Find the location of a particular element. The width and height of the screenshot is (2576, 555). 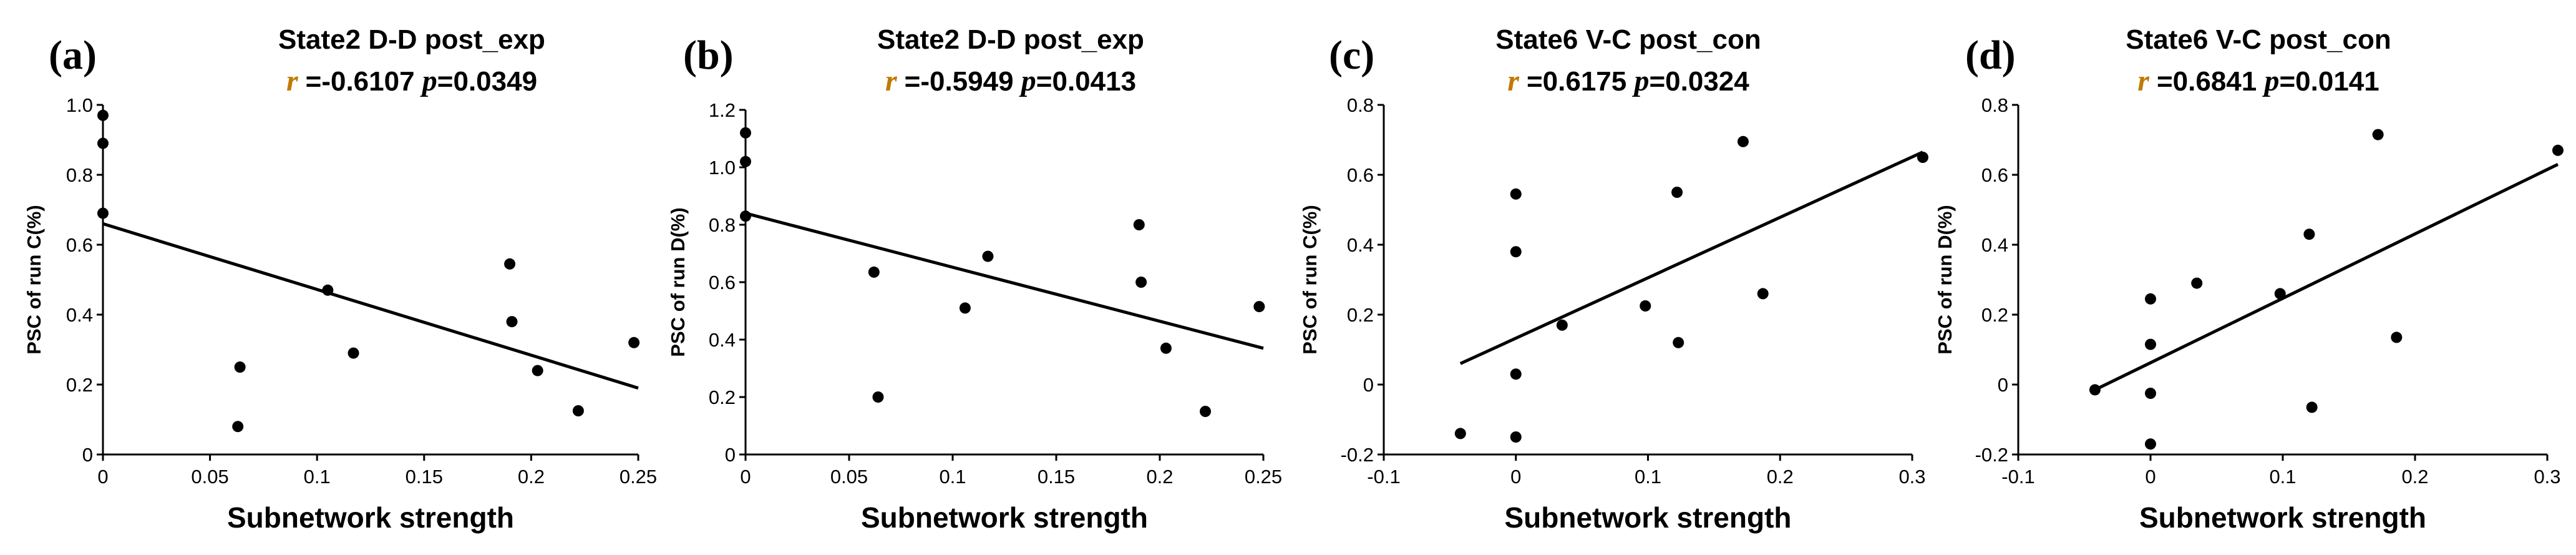

panel-letter: (b) is located at coordinates (708, 55).